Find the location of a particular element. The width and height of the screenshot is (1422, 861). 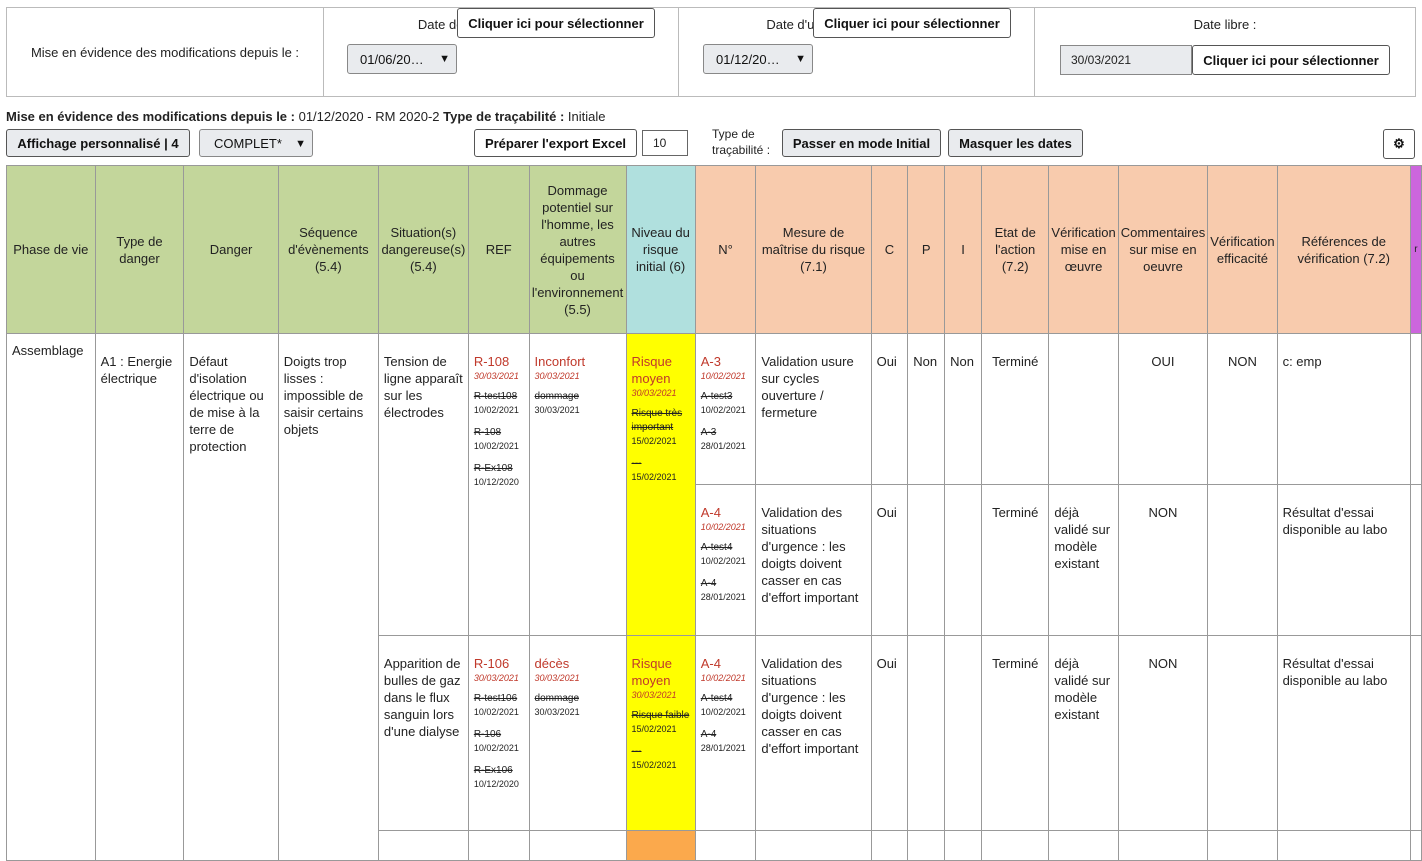

header-i: I is located at coordinates (963, 249).